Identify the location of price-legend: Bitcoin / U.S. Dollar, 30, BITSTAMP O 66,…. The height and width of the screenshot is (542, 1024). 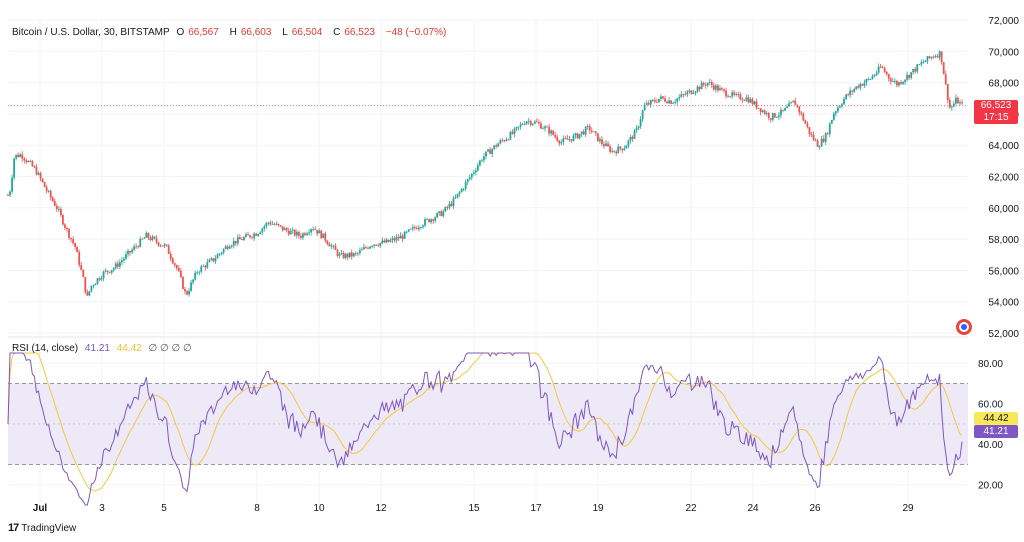
(231, 32).